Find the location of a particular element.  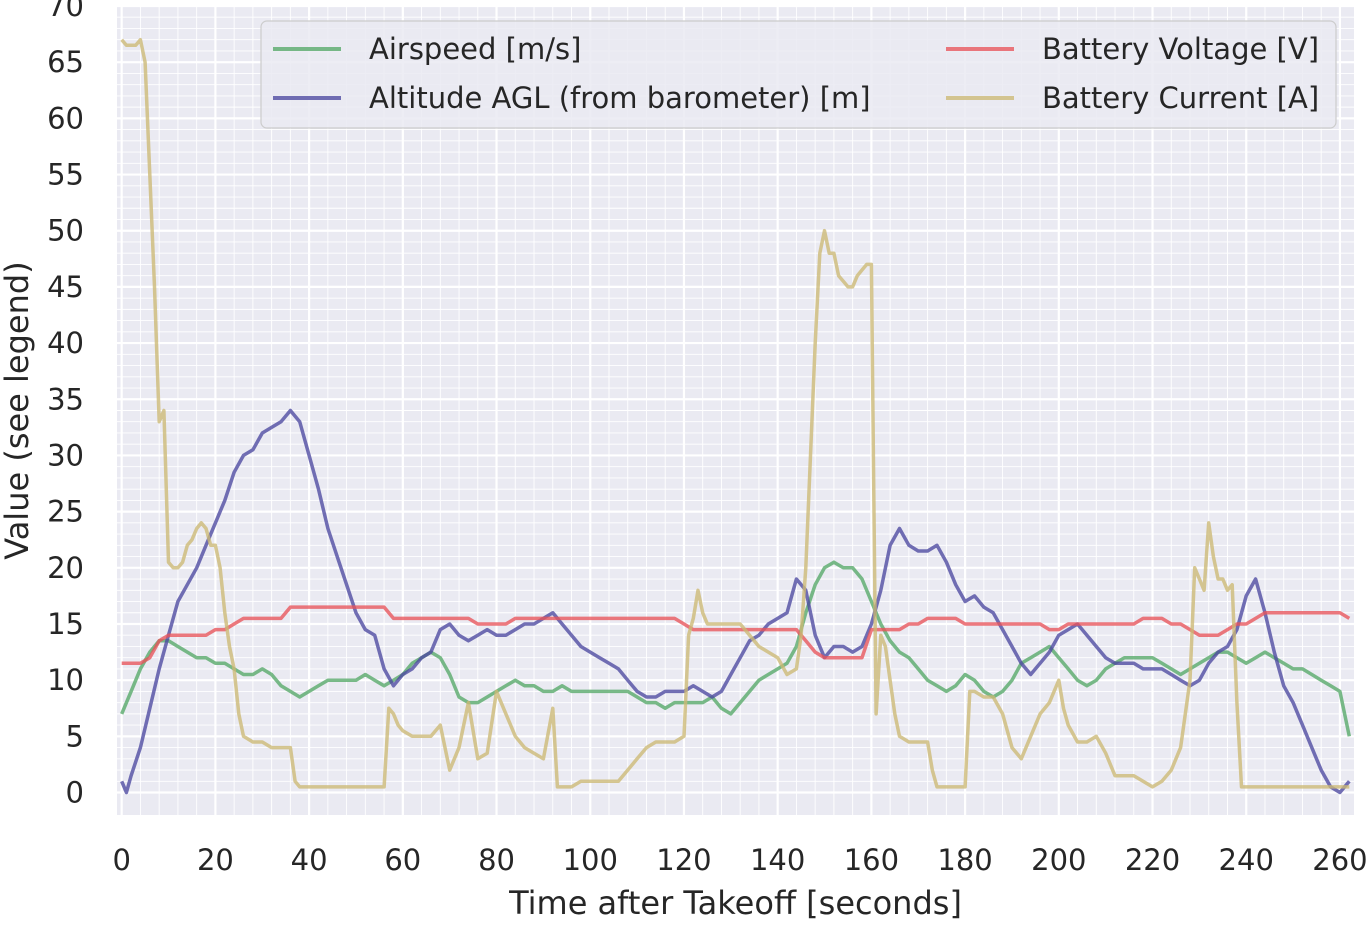

legend-label: Altitude AGL (from barometer) [m] is located at coordinates (620, 98).